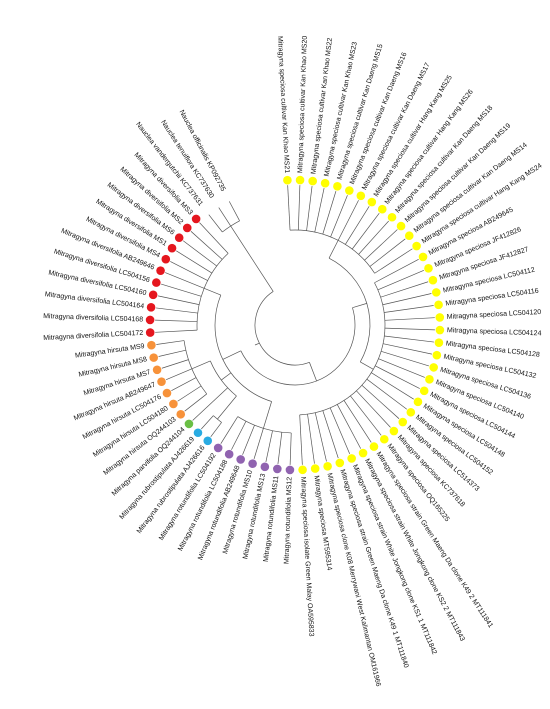 This screenshot has height=709, width=550. Describe the element at coordinates (494, 332) in the screenshot. I see `leaf-label: Mitragyna speciosa LC504124` at that location.